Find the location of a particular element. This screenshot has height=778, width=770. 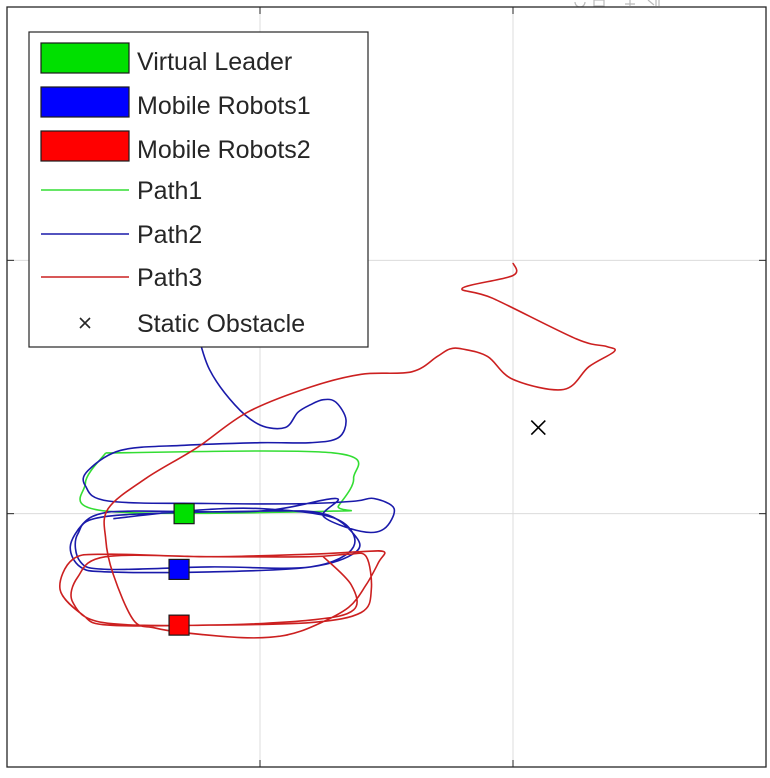

series-path1-line is located at coordinates (219, 482).